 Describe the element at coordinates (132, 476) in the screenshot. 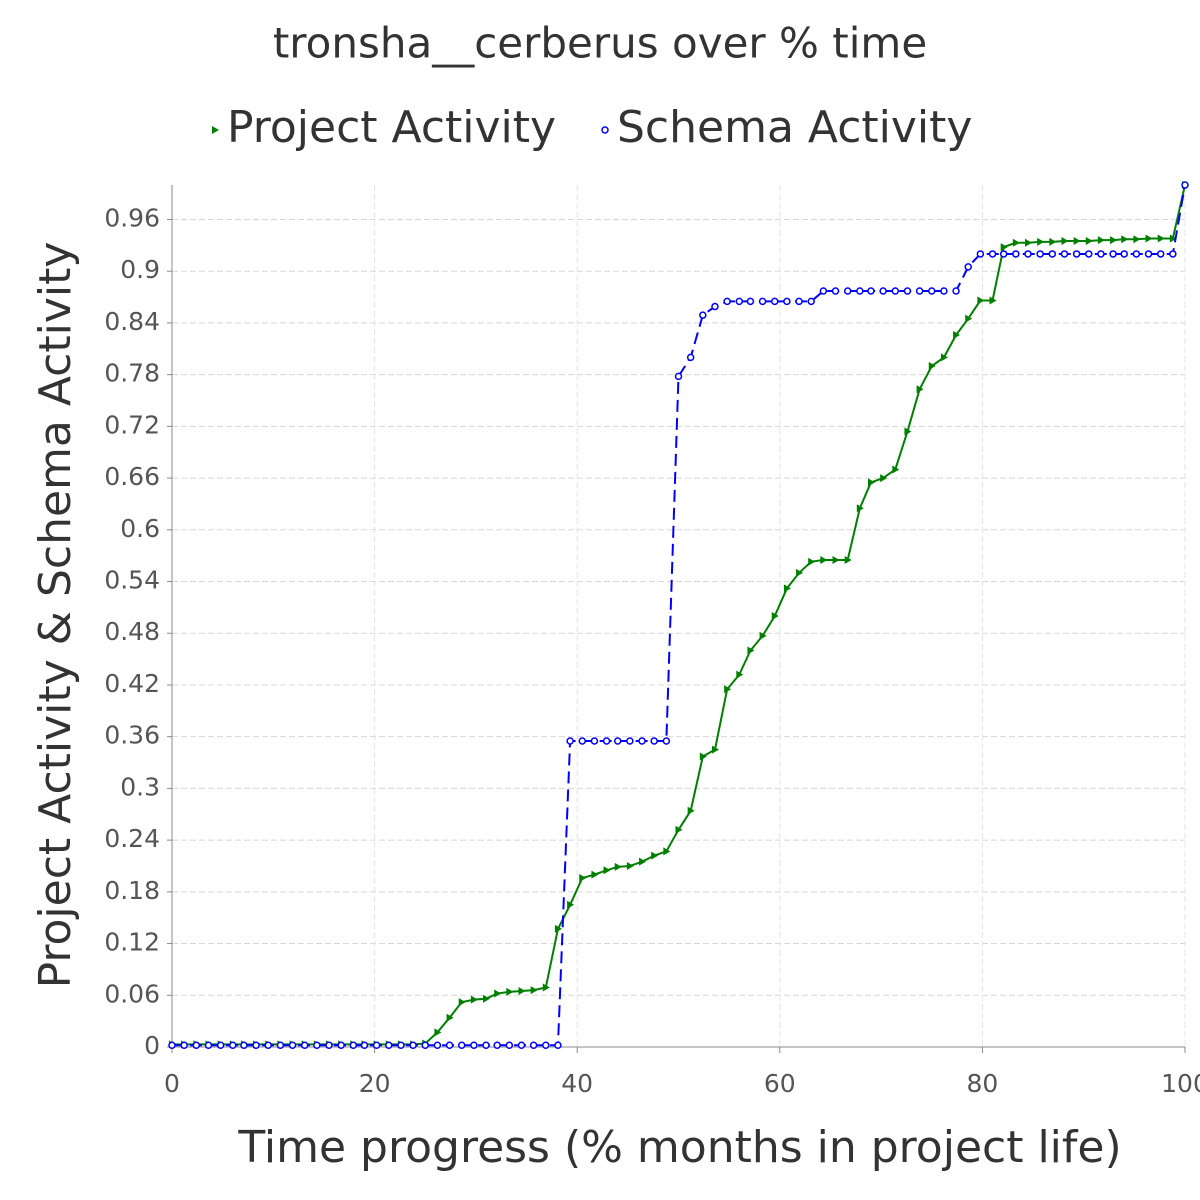

I see `y-tick-label: 0.66` at that location.